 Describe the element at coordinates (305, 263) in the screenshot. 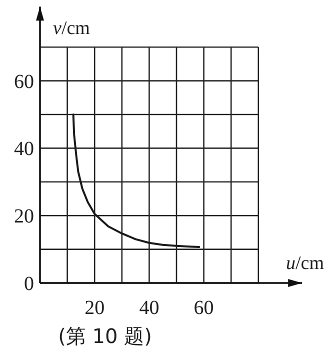

I see `x-axis-title: u/cm` at that location.